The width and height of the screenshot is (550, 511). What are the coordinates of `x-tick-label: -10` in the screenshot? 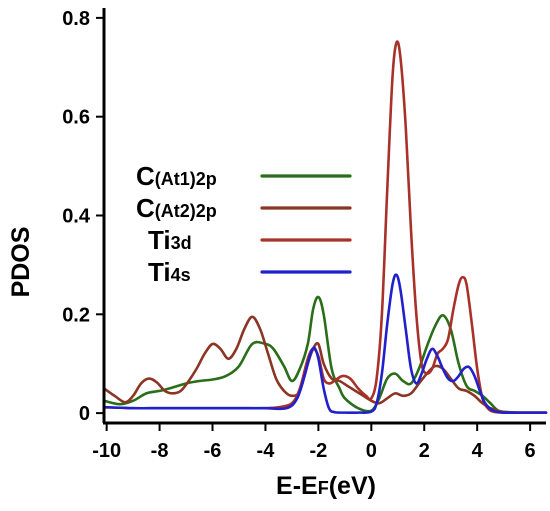 It's located at (106, 451).